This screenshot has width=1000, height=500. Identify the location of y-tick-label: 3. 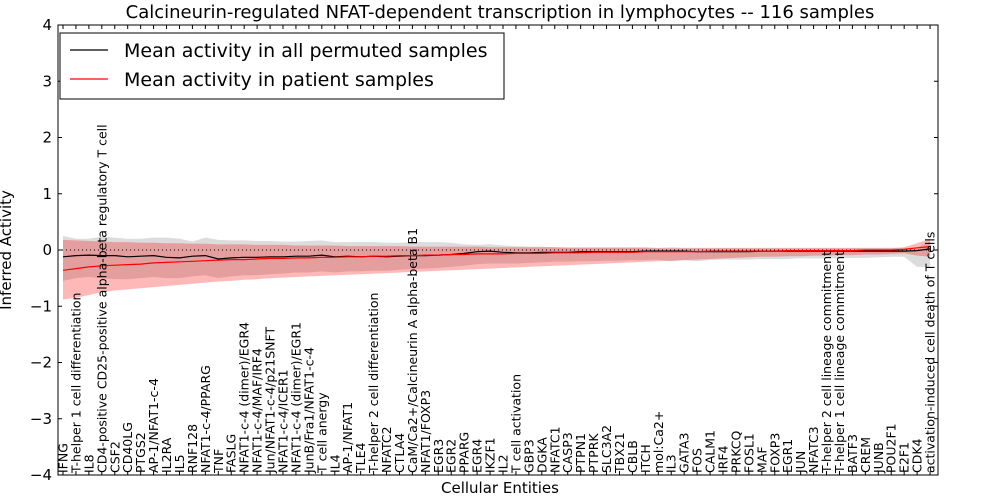
(47, 81).